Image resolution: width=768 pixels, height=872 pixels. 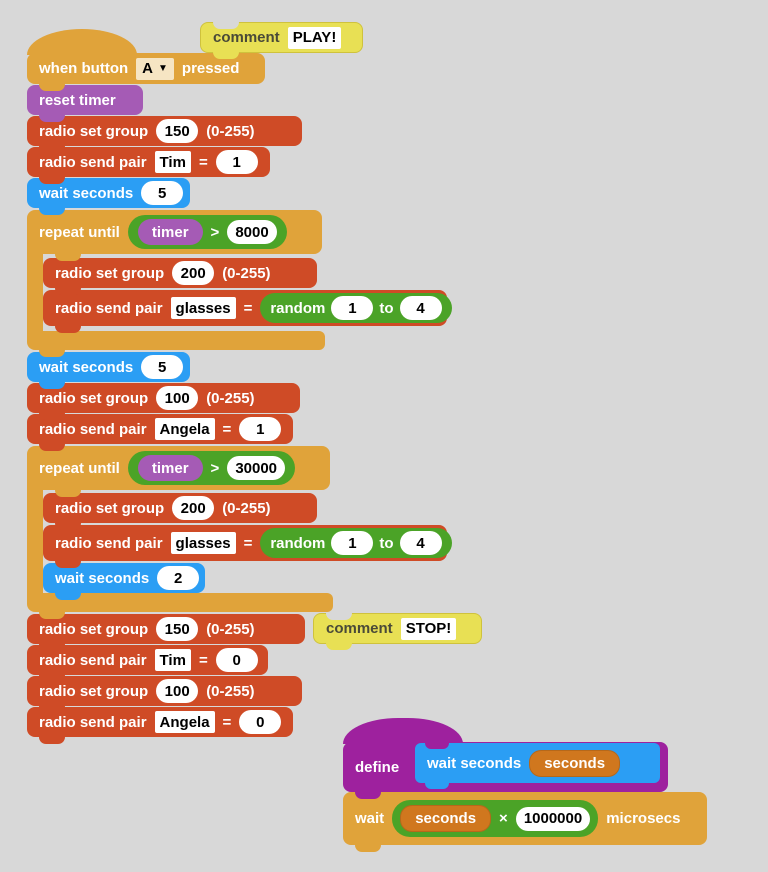 What do you see at coordinates (82, 42) in the screenshot?
I see `hat-dome` at bounding box center [82, 42].